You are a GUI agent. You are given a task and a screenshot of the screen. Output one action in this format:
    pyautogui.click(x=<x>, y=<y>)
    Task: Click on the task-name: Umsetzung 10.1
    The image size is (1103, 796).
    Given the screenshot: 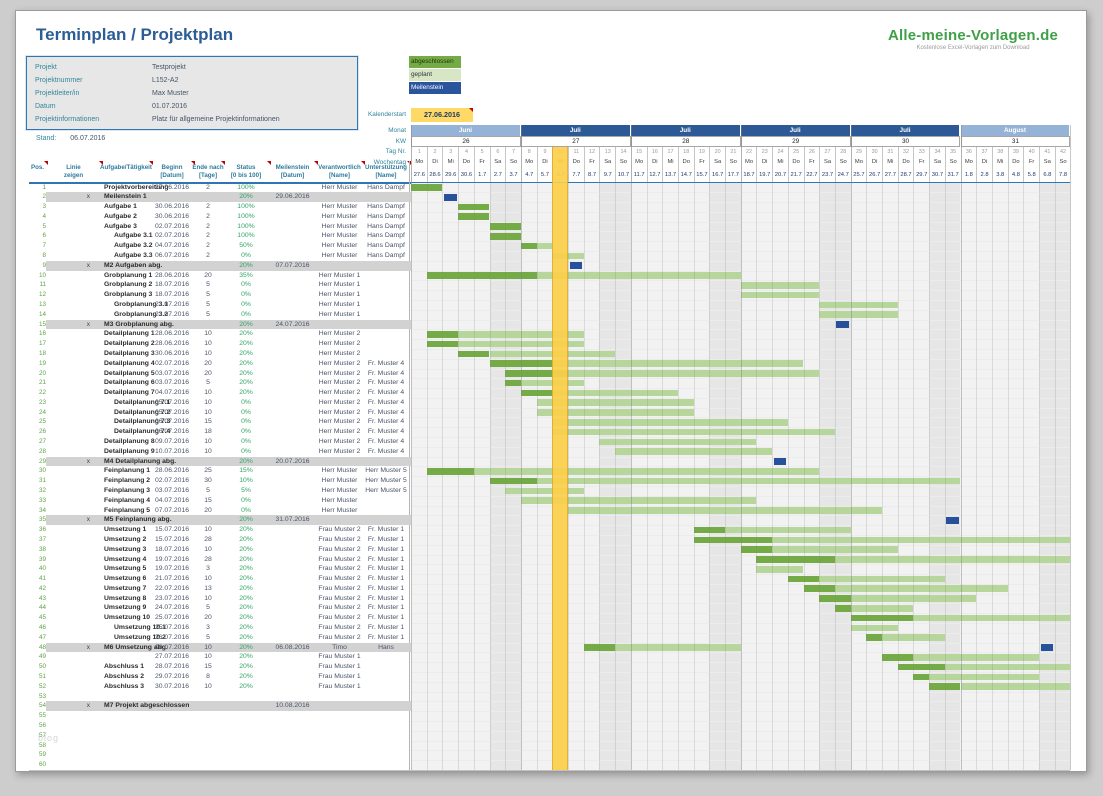 What is the action you would take?
    pyautogui.click(x=140, y=628)
    